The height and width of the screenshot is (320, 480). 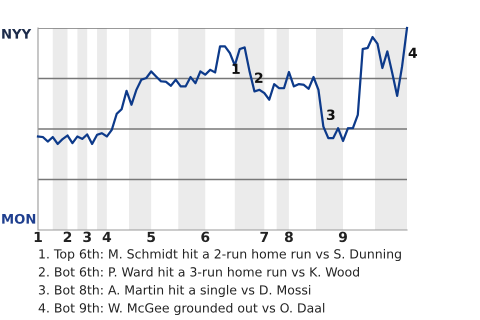 I want to click on x-tick-label: 6, so click(x=205, y=237).